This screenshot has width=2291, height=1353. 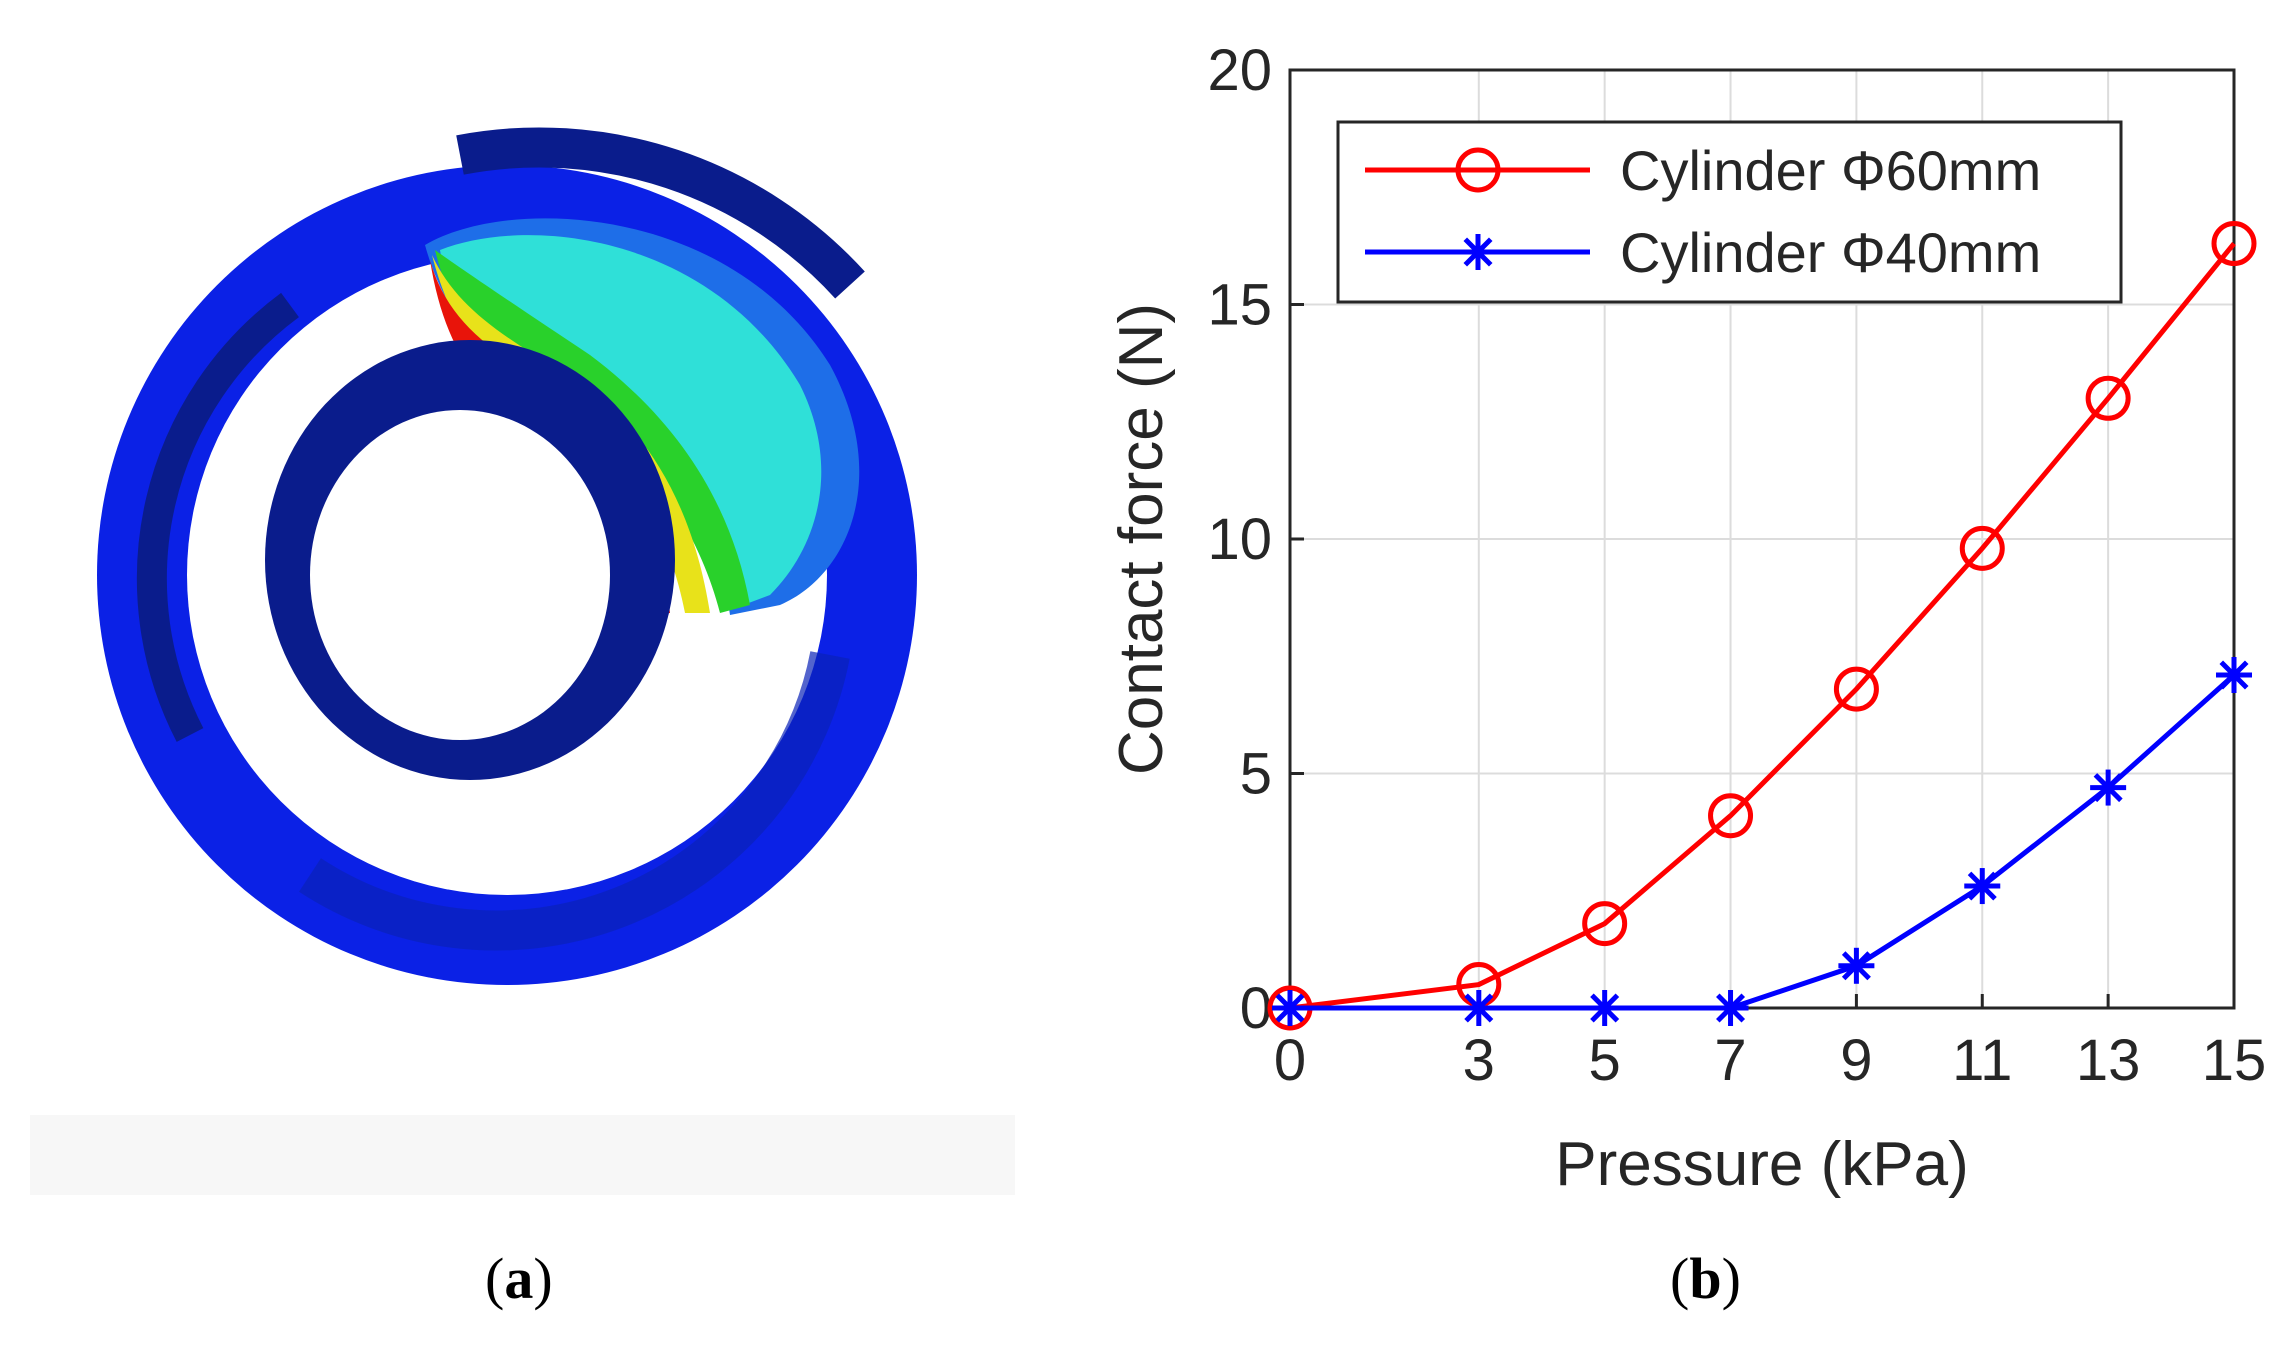 What do you see at coordinates (1239, 70) in the screenshot?
I see `y-tick-label: 20` at bounding box center [1239, 70].